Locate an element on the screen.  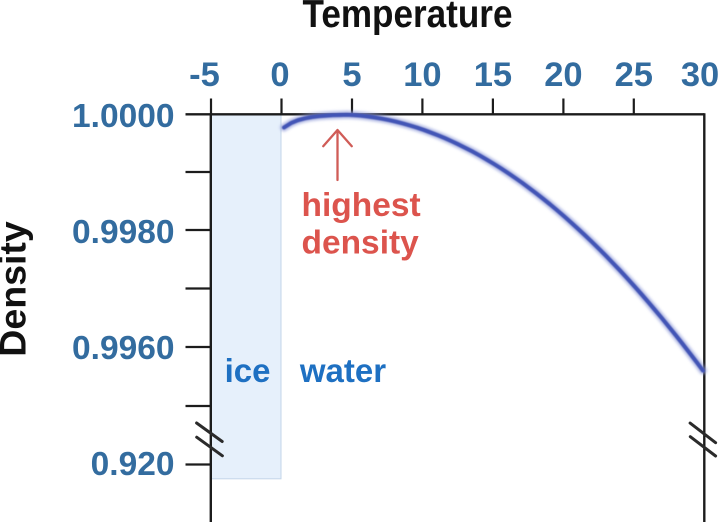
svg-text: 10 is located at coordinates (422, 75).